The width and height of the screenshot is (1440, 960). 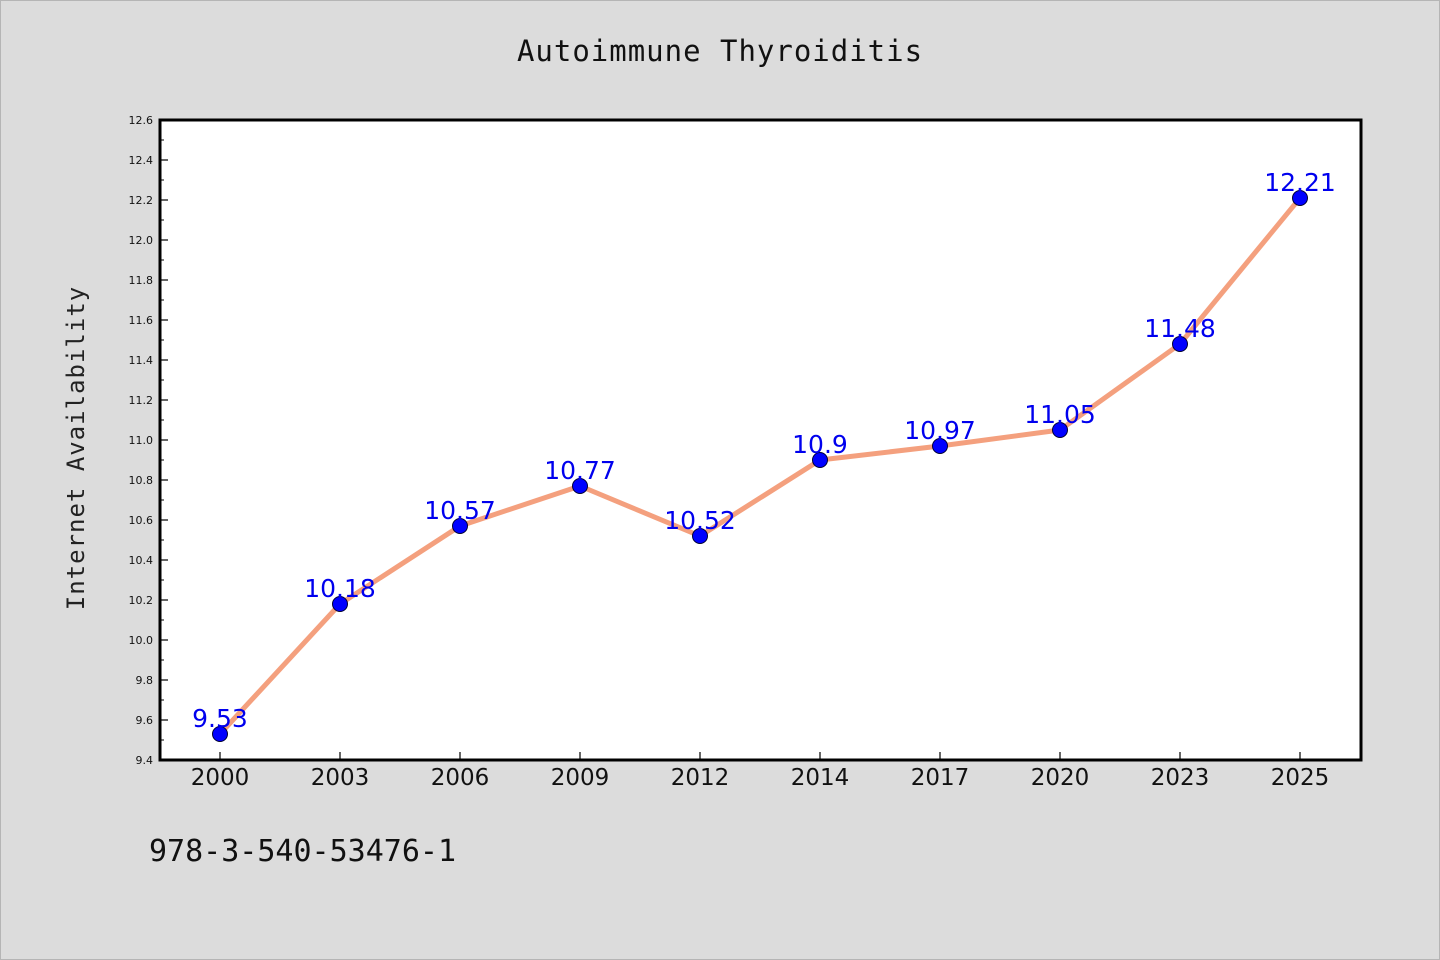 I want to click on y-tick-label: 12.0, so click(x=141, y=240).